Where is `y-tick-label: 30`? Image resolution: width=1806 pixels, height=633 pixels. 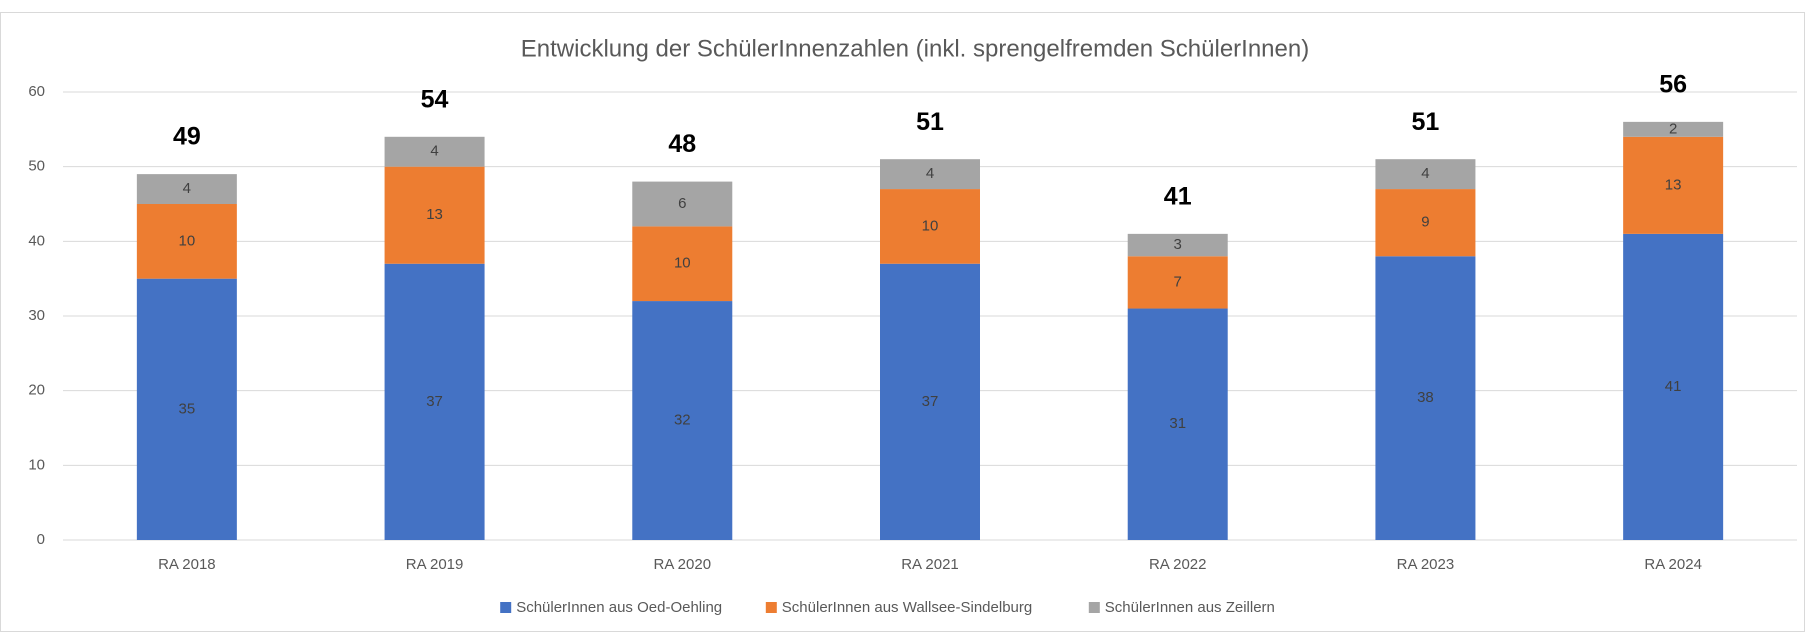
y-tick-label: 30 is located at coordinates (36, 315).